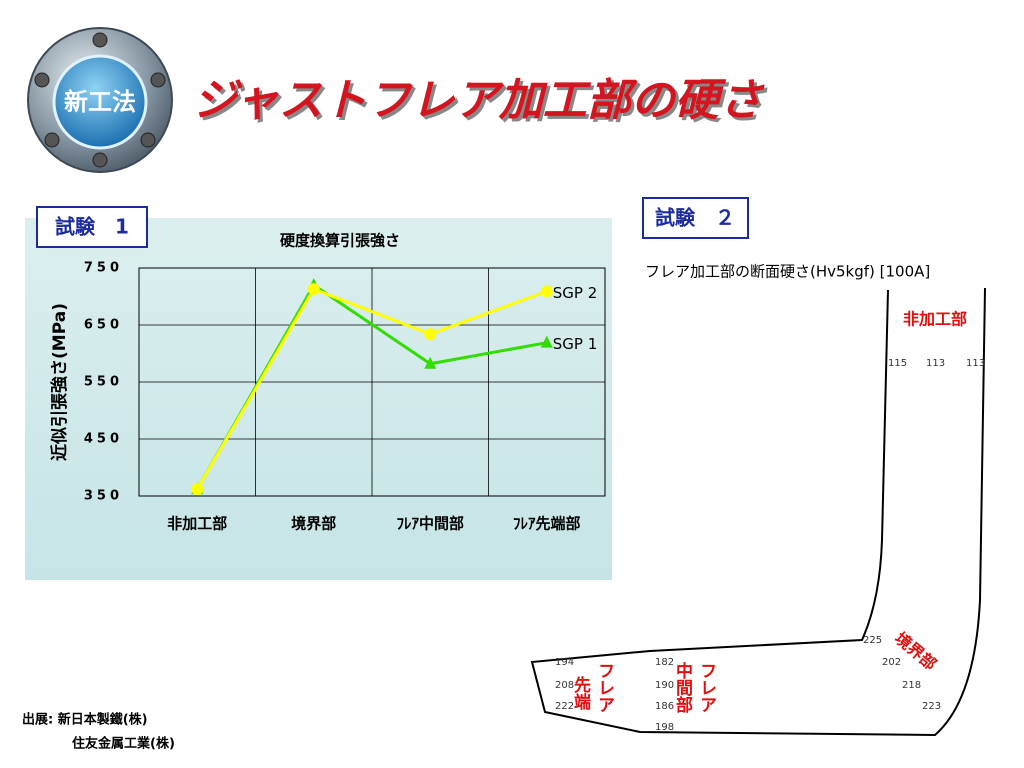  Describe the element at coordinates (897, 363) in the screenshot. I see `hardness: 115` at that location.